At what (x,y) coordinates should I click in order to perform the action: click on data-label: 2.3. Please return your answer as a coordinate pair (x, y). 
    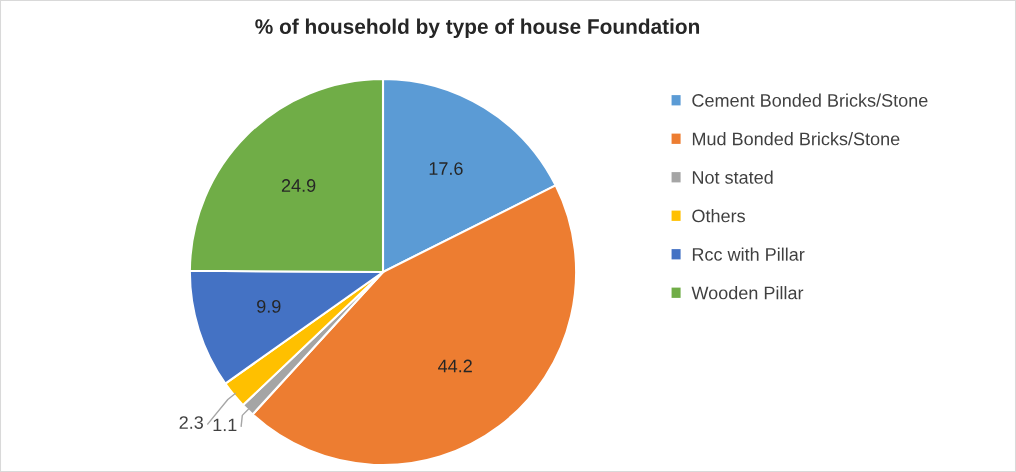
    Looking at the image, I should click on (191, 422).